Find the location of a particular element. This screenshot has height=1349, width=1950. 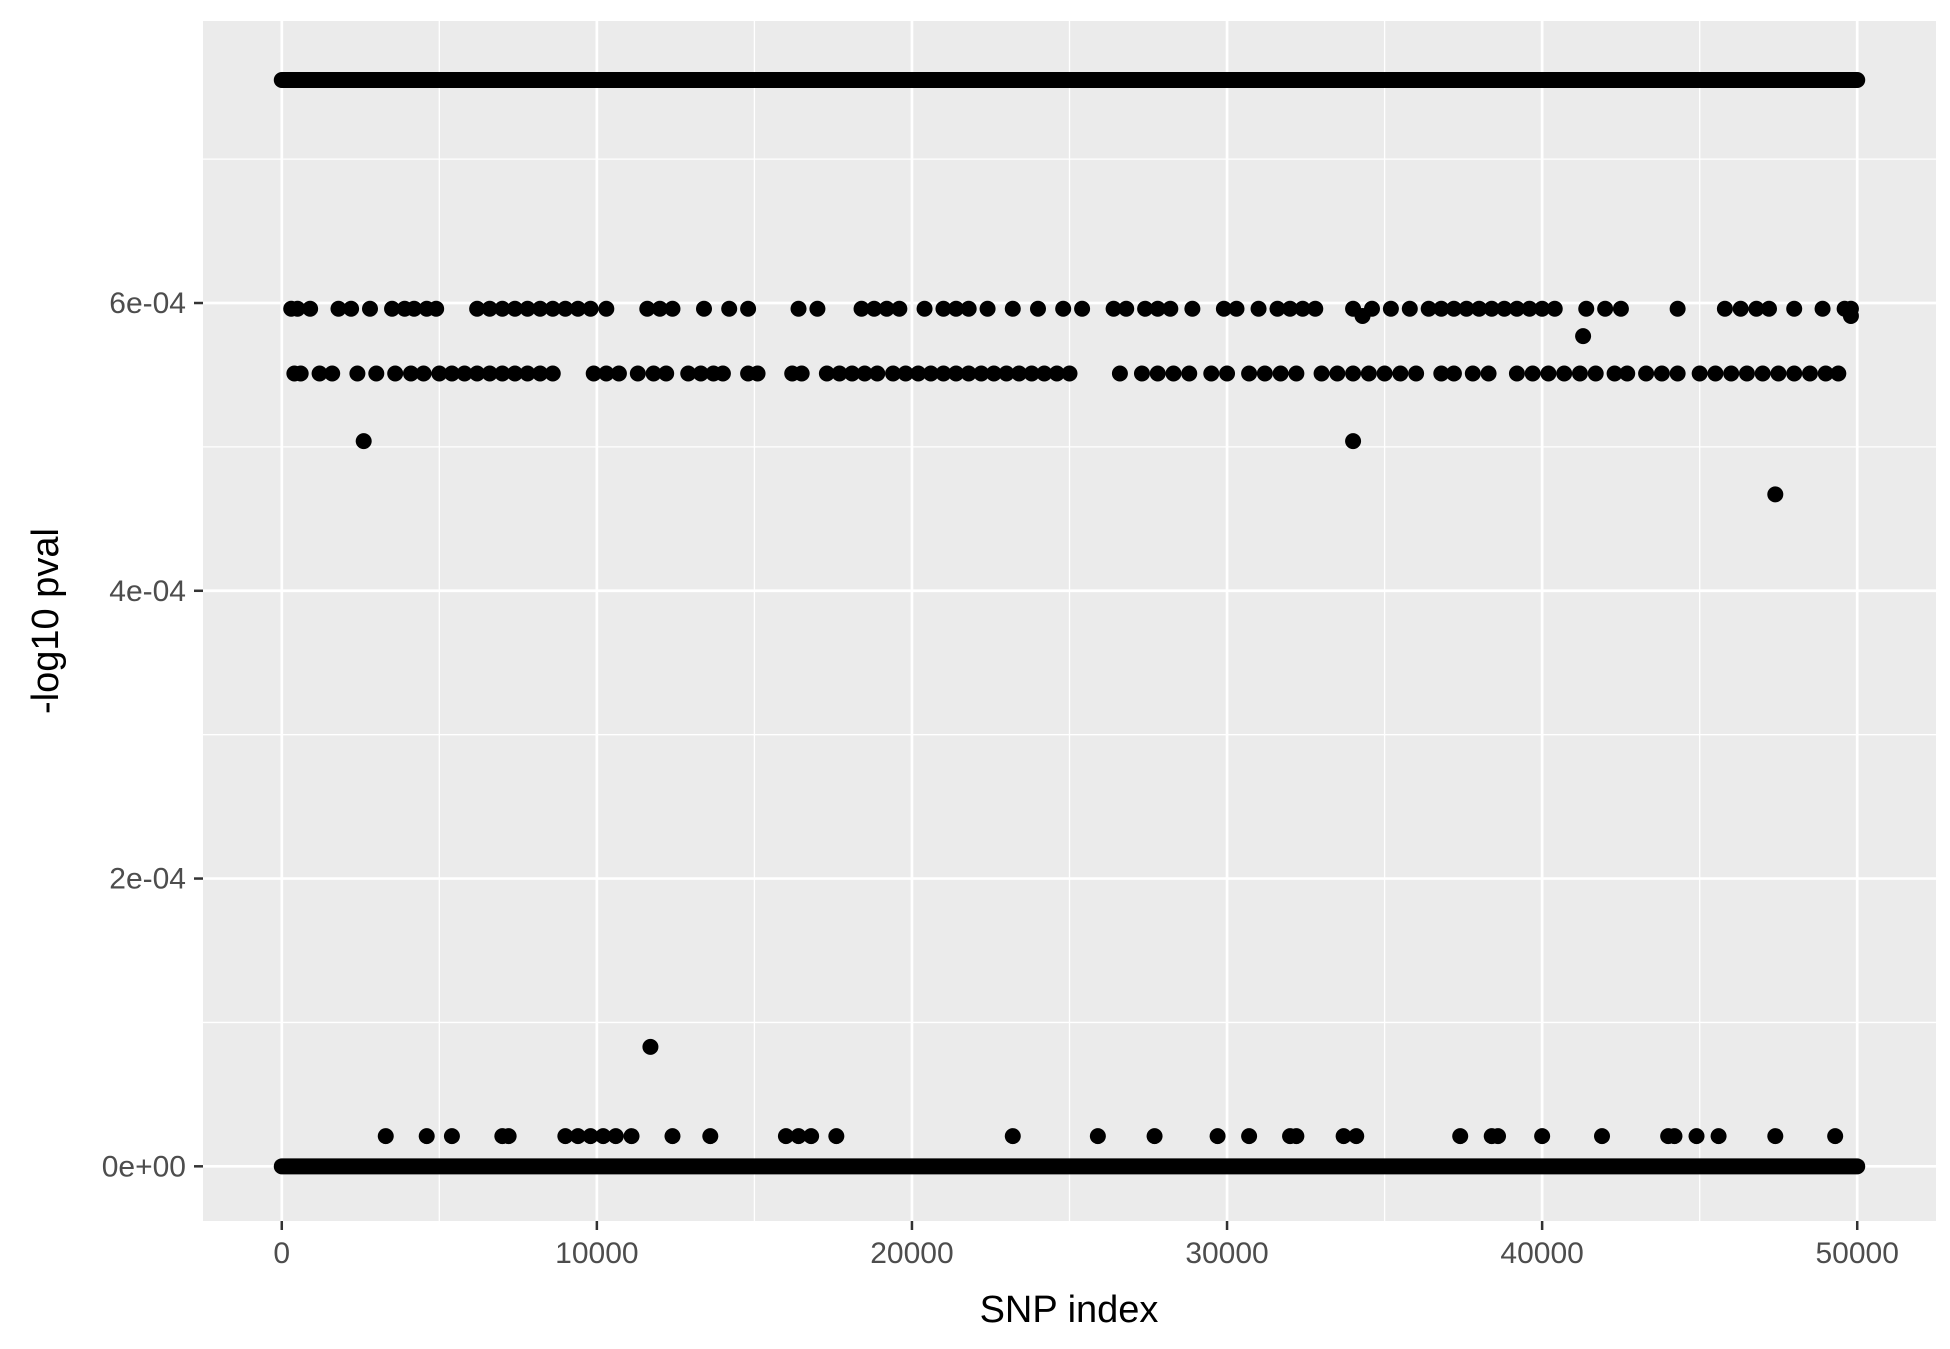

x-tick-label: 40000 is located at coordinates (1541, 1253).